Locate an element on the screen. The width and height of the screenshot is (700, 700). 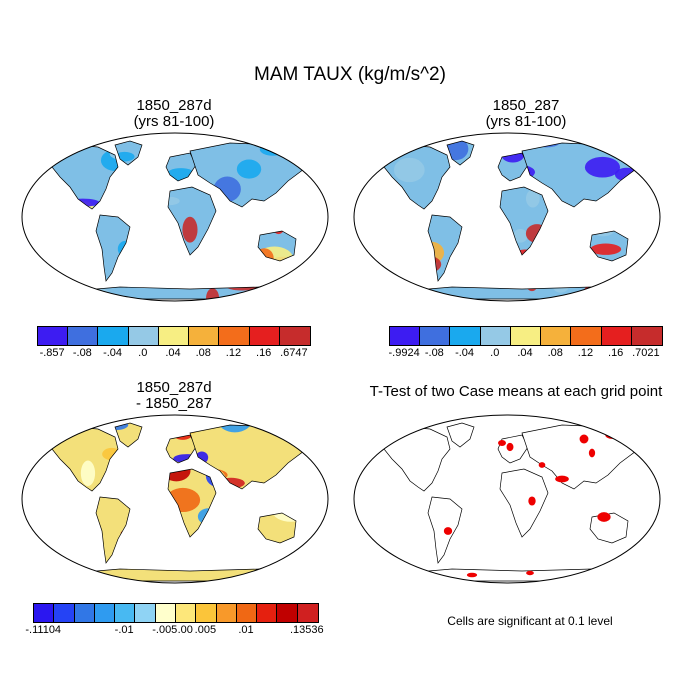
colorbar-label: .13536 is located at coordinates (306, 630).